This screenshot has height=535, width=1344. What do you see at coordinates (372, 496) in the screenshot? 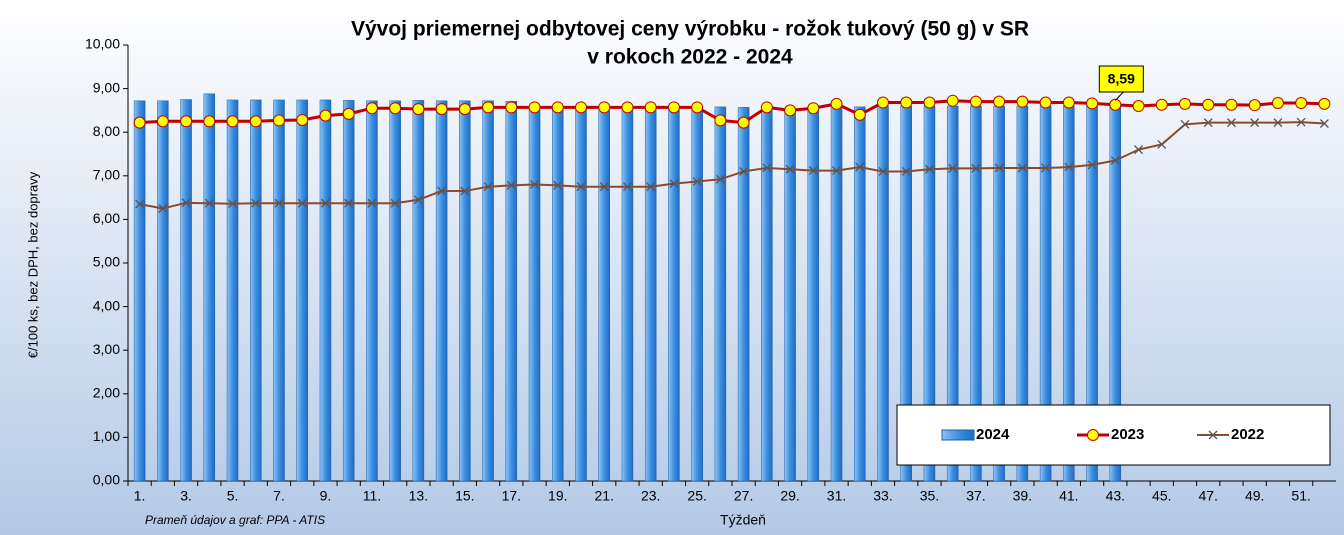
I see `x-tick-label: 11.` at bounding box center [372, 496].